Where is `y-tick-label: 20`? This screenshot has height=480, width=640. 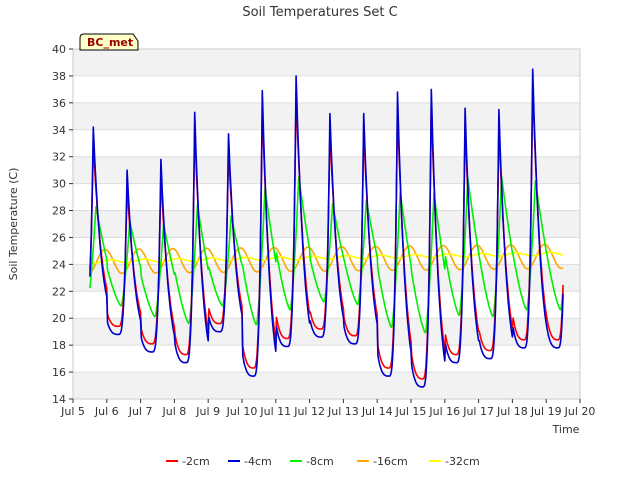
y-tick-label: 20 is located at coordinates (59, 318).